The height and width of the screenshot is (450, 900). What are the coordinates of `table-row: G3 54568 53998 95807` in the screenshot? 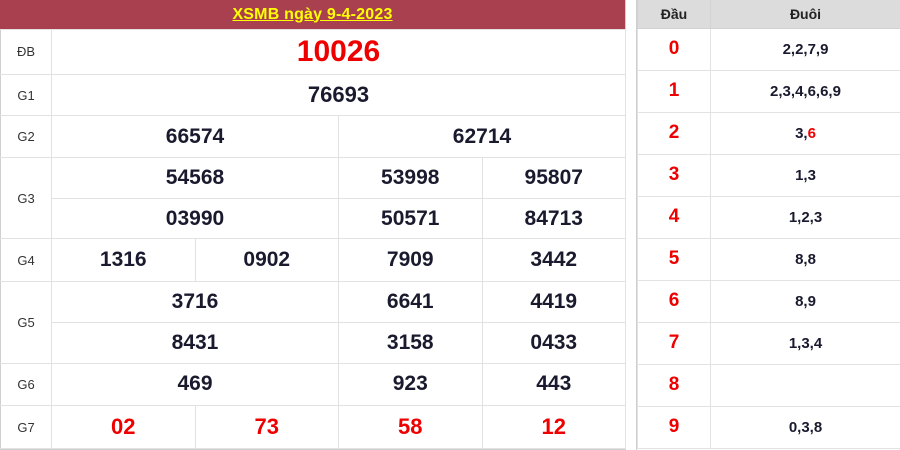 It's located at (313, 198).